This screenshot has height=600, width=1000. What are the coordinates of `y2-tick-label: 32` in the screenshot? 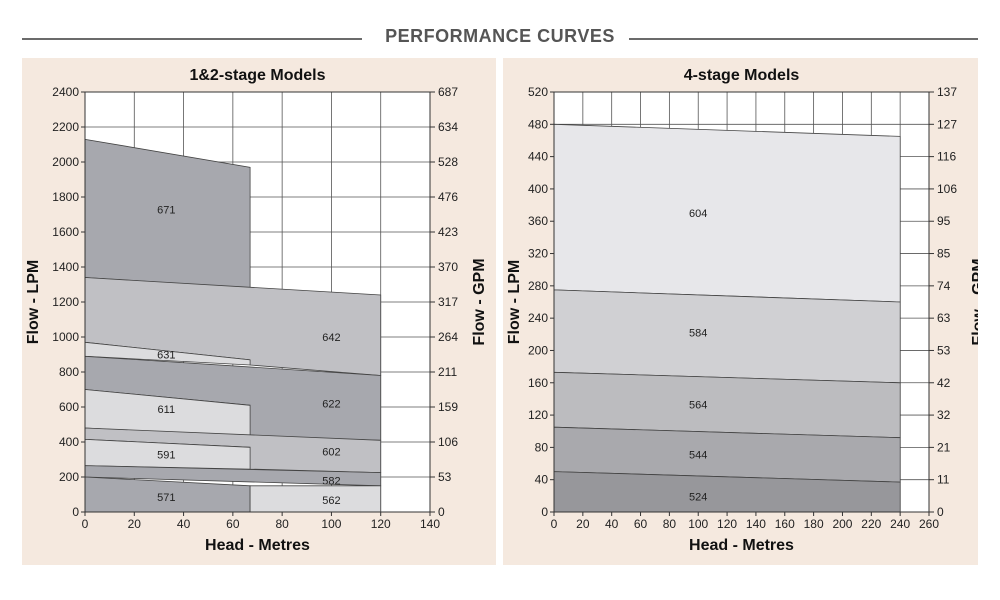 It's located at (944, 415).